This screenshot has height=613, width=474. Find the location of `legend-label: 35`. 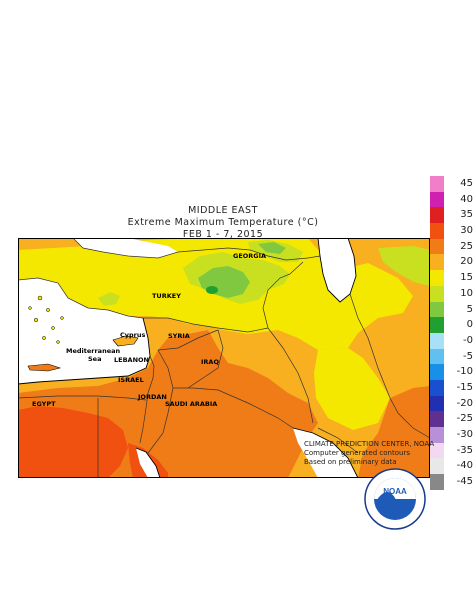

legend-label: 35 is located at coordinates (466, 215).